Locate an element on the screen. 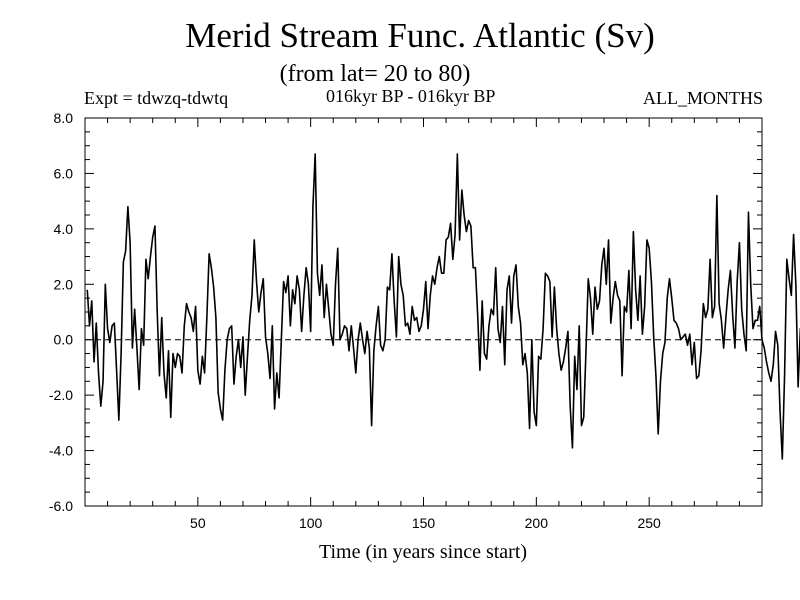 The width and height of the screenshot is (800, 600). experiment-label: Expt = tdwzq-tdwtq is located at coordinates (156, 98).